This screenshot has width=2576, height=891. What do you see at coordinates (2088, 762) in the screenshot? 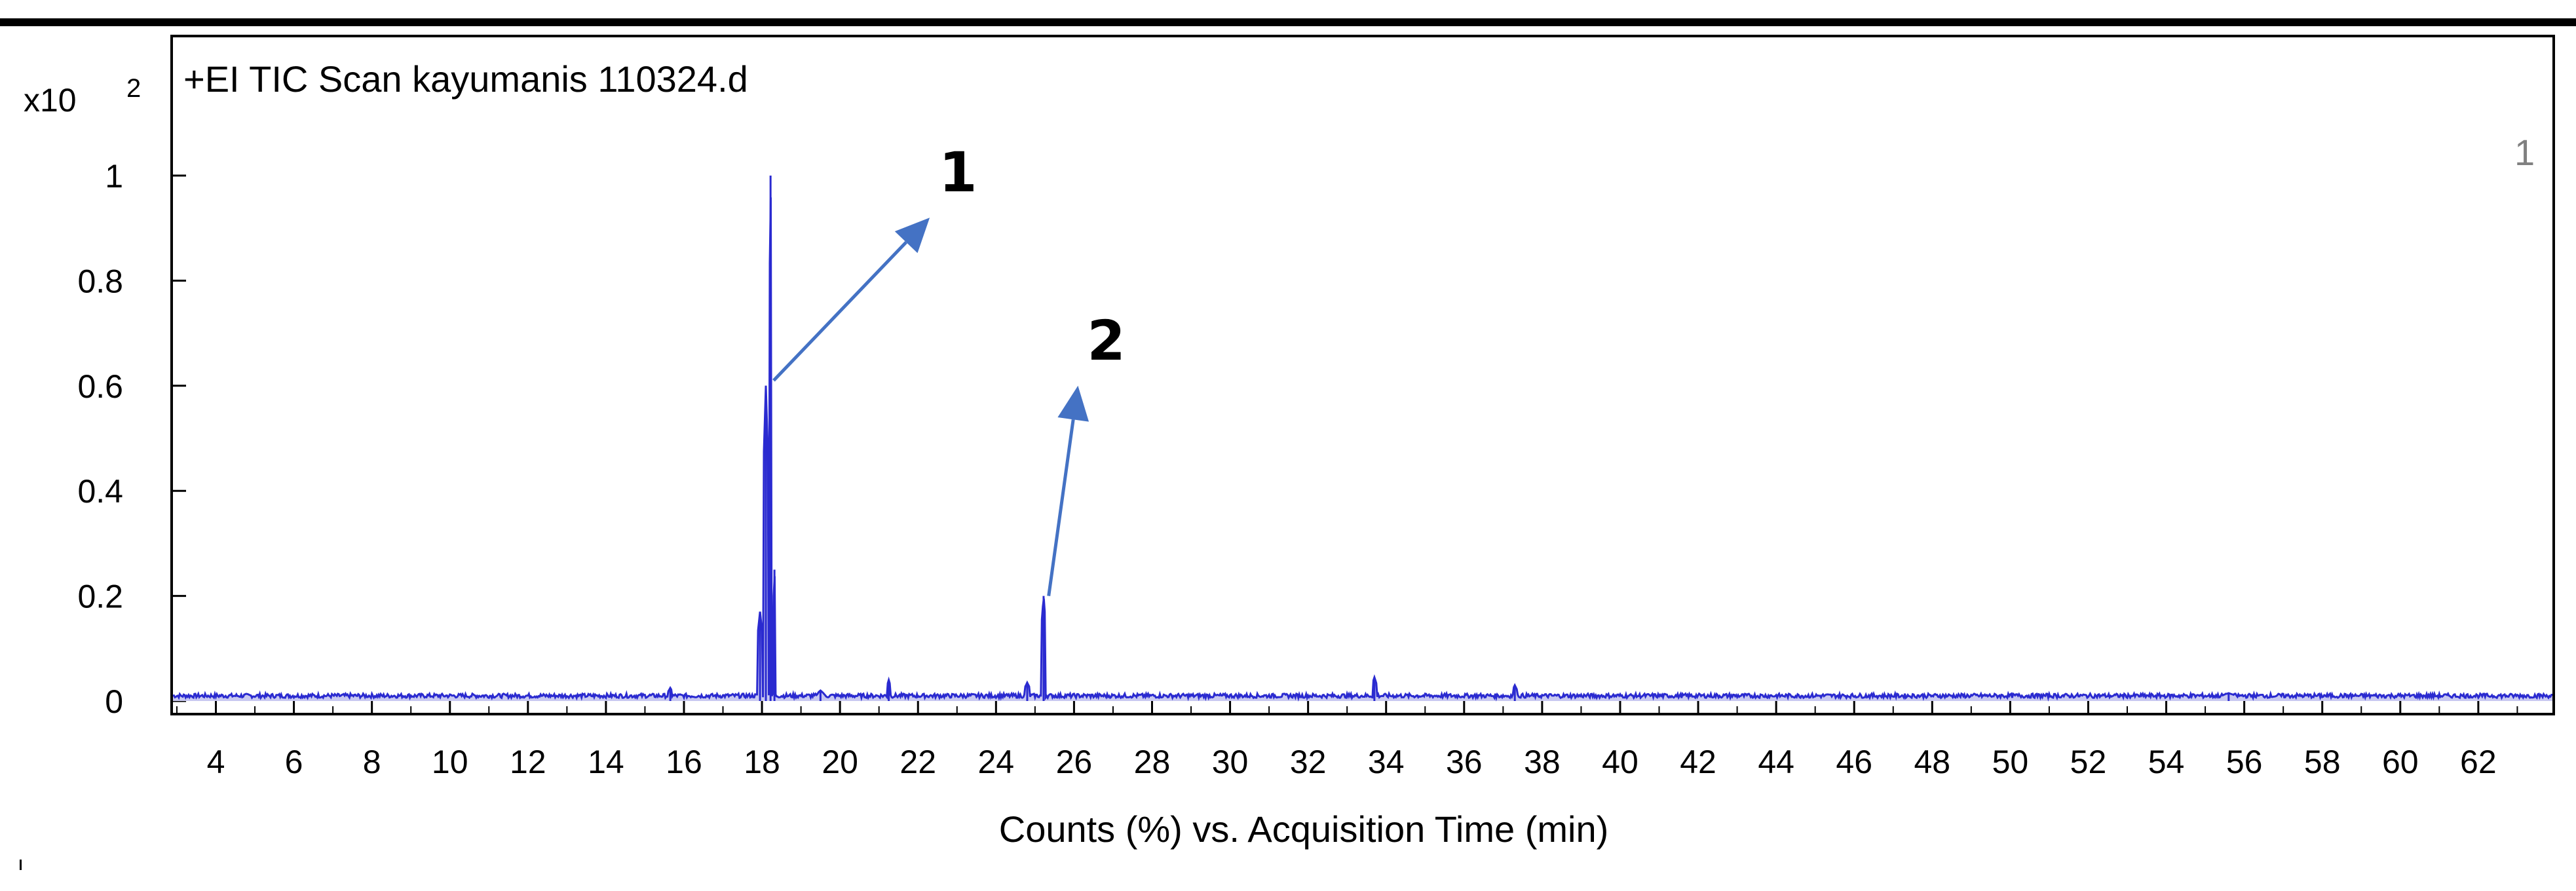
I see `x-tick-label: 52` at bounding box center [2088, 762].